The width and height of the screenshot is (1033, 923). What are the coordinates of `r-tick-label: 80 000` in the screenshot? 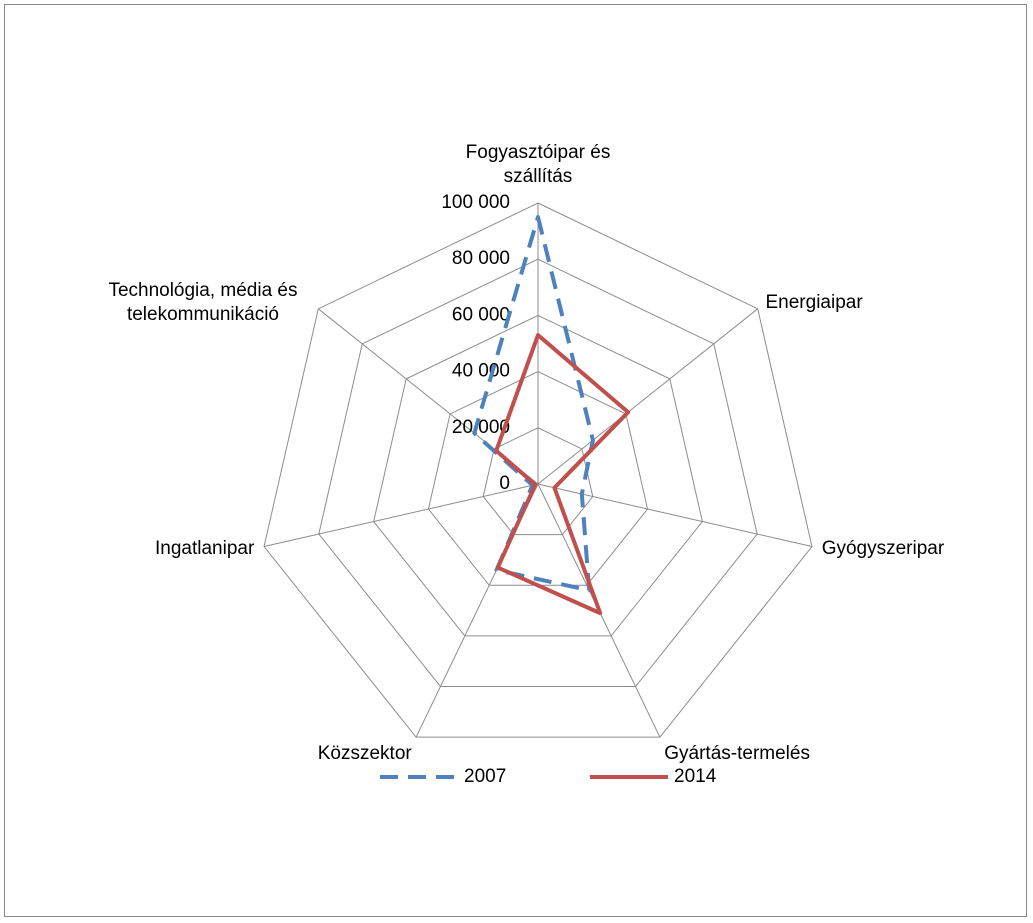 It's located at (481, 258).